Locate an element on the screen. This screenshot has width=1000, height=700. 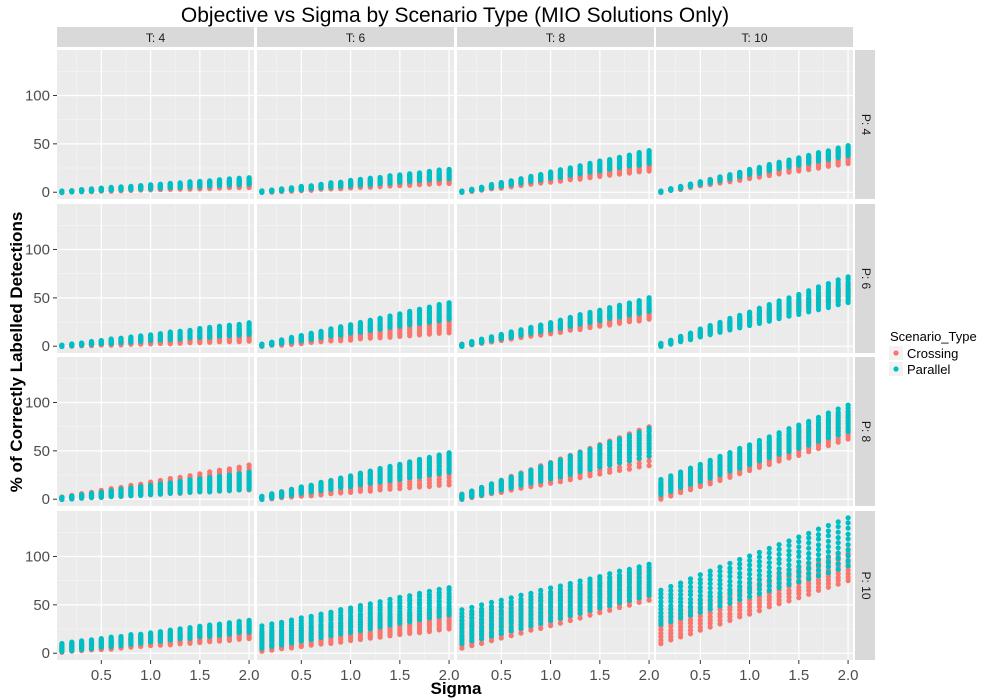
facet-strip-right-label: P: 6 is located at coordinates (866, 279).